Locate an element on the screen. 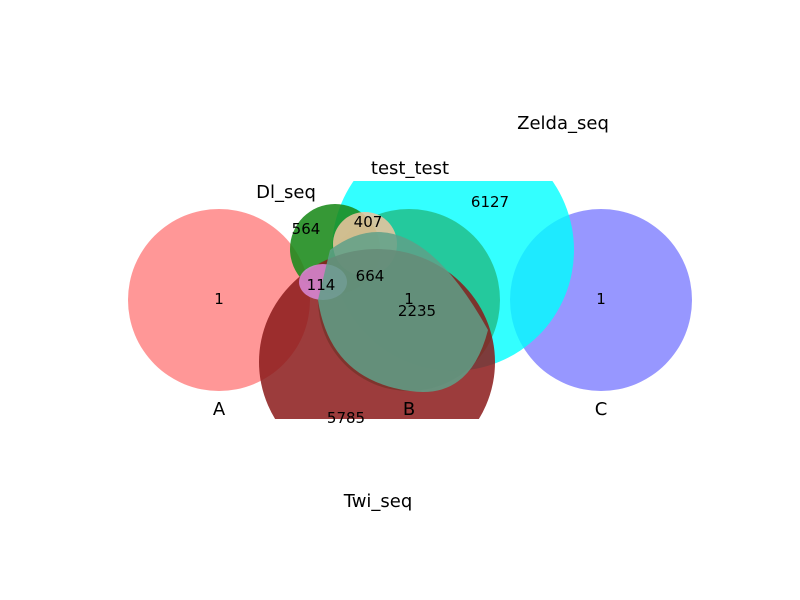 The height and width of the screenshot is (600, 800). b-twi-overlap-region is located at coordinates (403, 312).